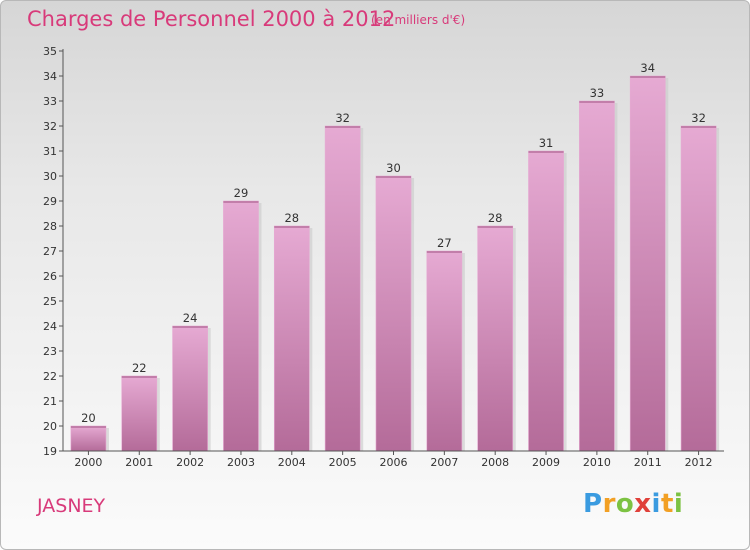  Describe the element at coordinates (241, 193) in the screenshot. I see `data-label: 29` at that location.